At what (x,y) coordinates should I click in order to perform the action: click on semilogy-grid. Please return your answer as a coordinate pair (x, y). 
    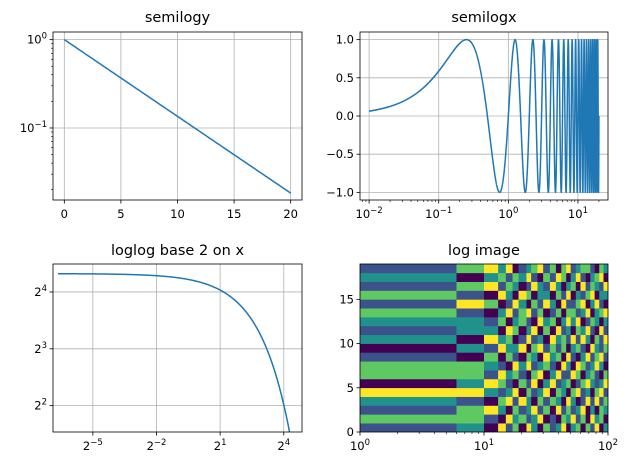
    Looking at the image, I should click on (177, 116).